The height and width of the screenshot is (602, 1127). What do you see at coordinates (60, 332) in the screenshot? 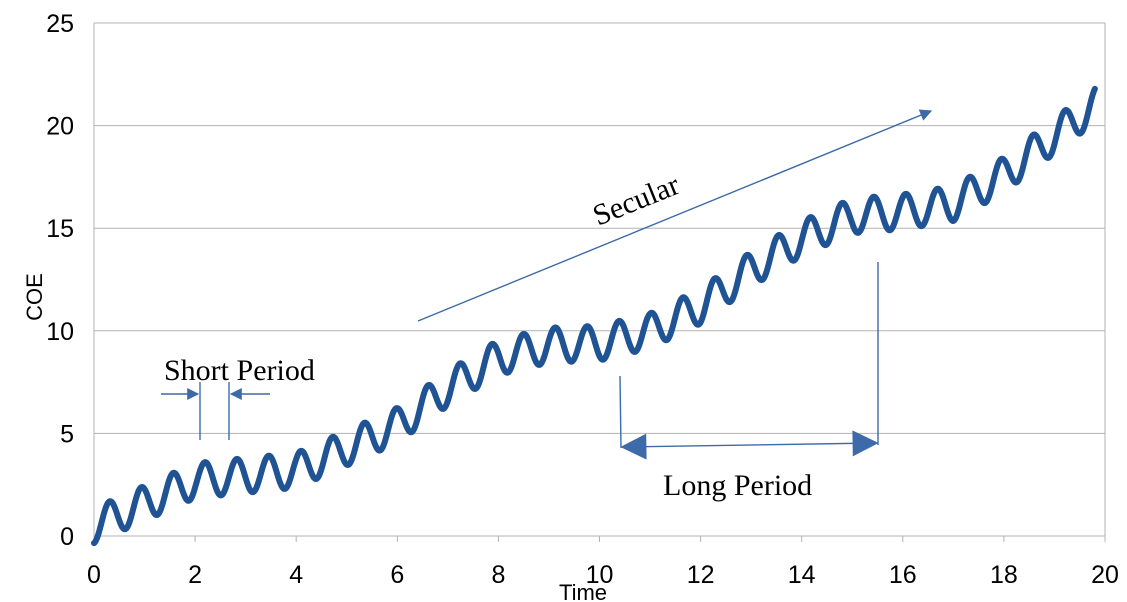
I see `y-tick-label: 10` at bounding box center [60, 332].